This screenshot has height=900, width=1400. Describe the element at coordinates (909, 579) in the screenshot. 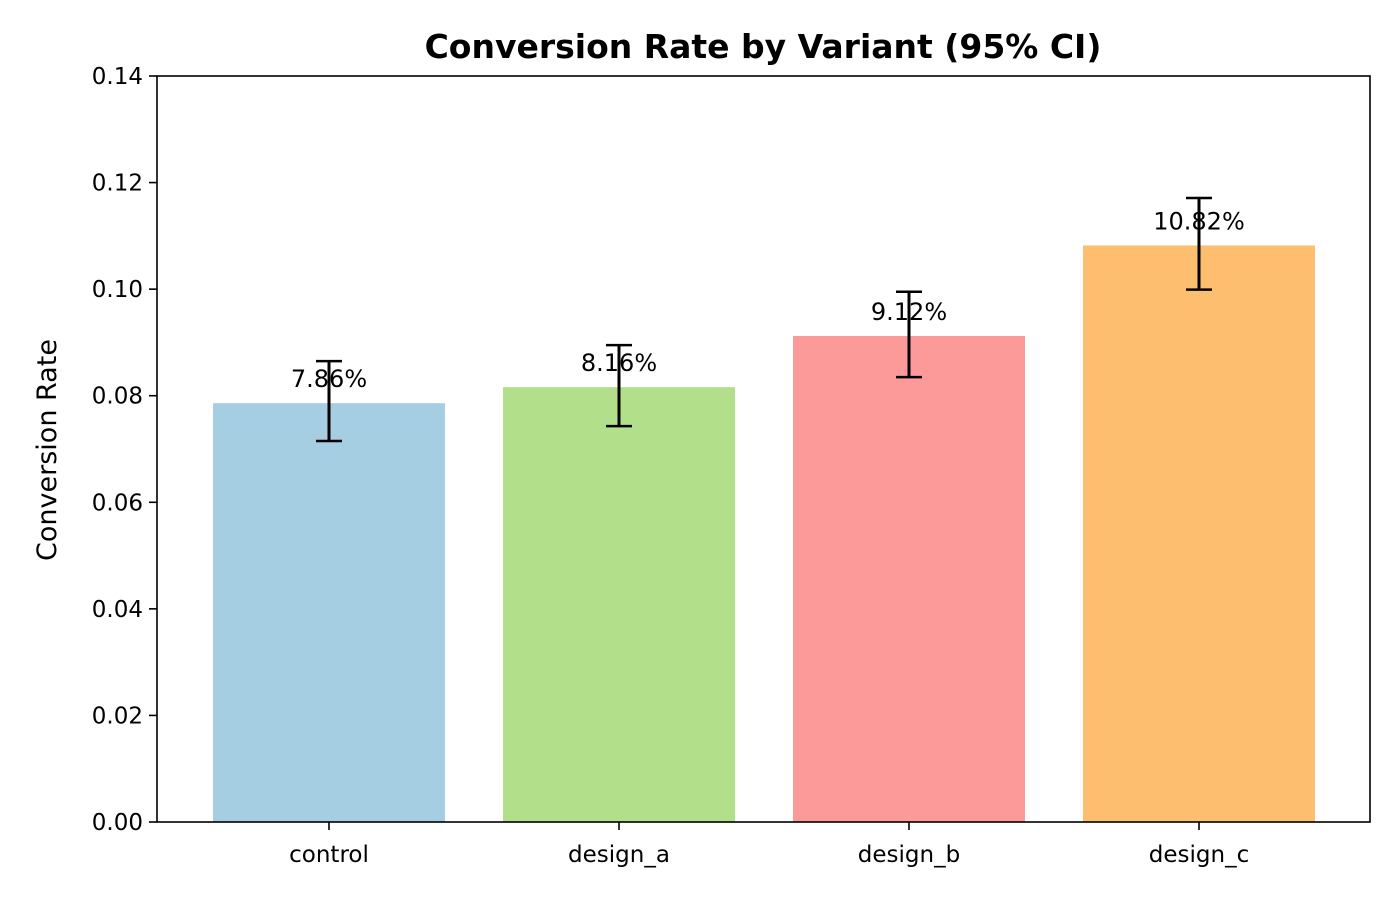

I see `bar-design_b` at that location.